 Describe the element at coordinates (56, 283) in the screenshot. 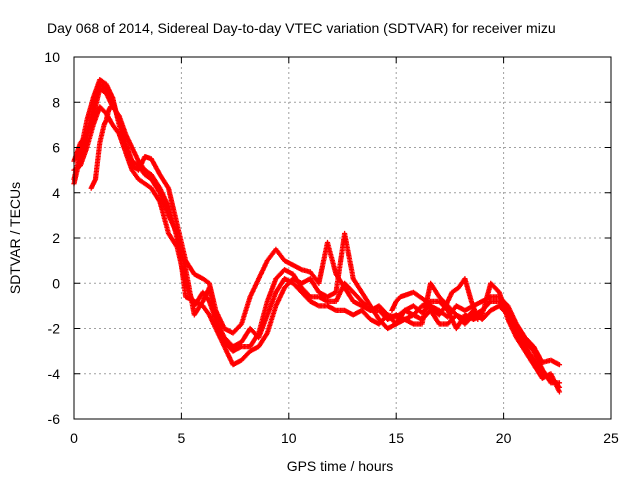

I see `y-tick-label: 0` at that location.